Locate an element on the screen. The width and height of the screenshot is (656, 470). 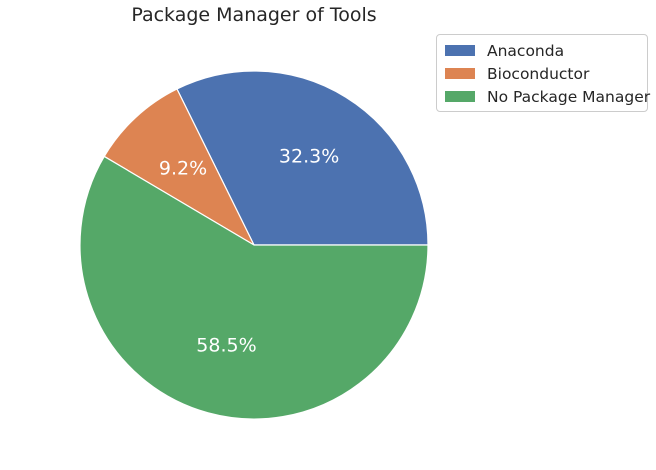
legend-item-anaconda: Anaconda is located at coordinates (542, 50).